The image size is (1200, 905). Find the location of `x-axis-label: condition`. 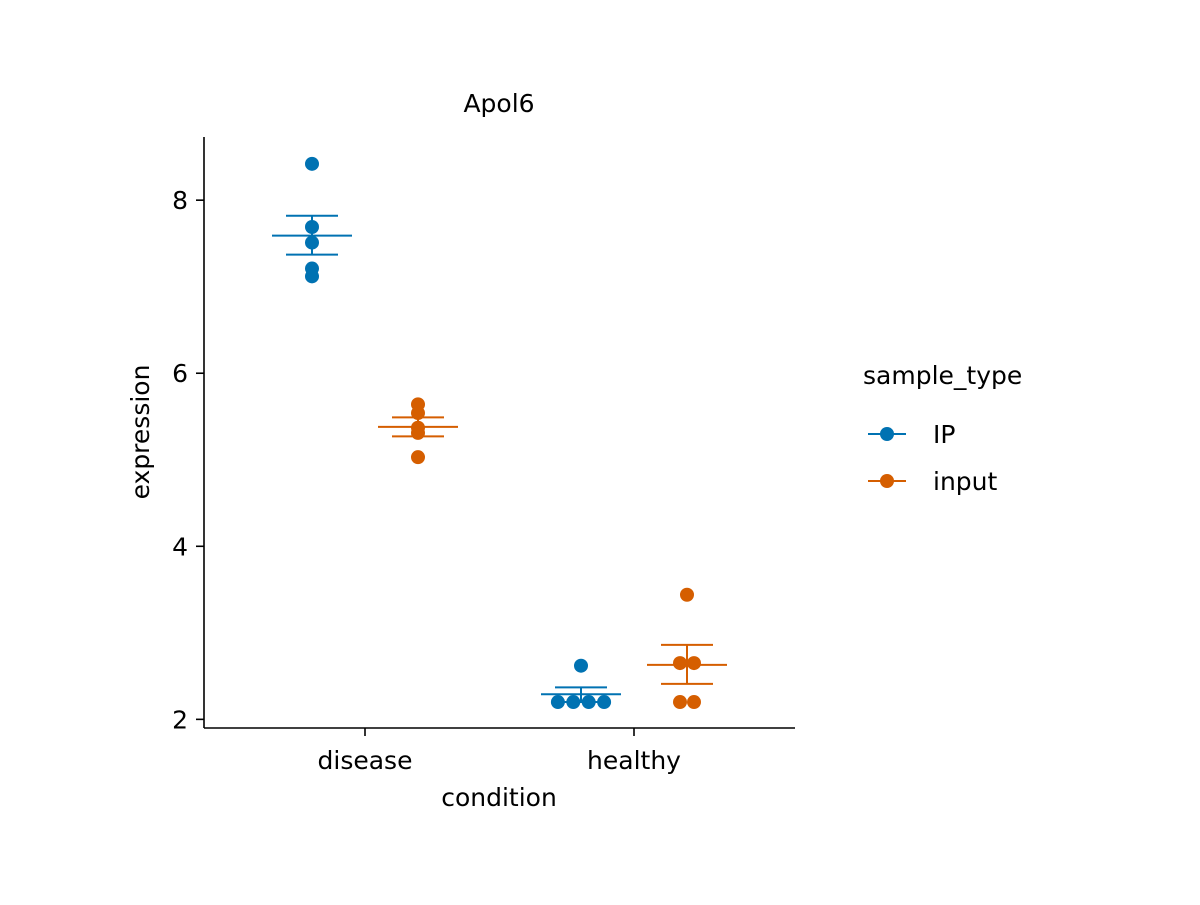

x-axis-label: condition is located at coordinates (499, 797).